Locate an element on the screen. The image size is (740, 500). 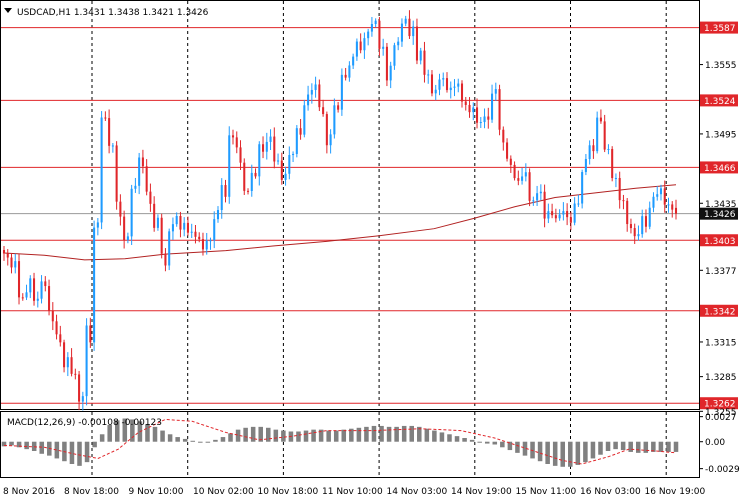
macd-tick-label: 0.0027 is located at coordinates (721, 418).